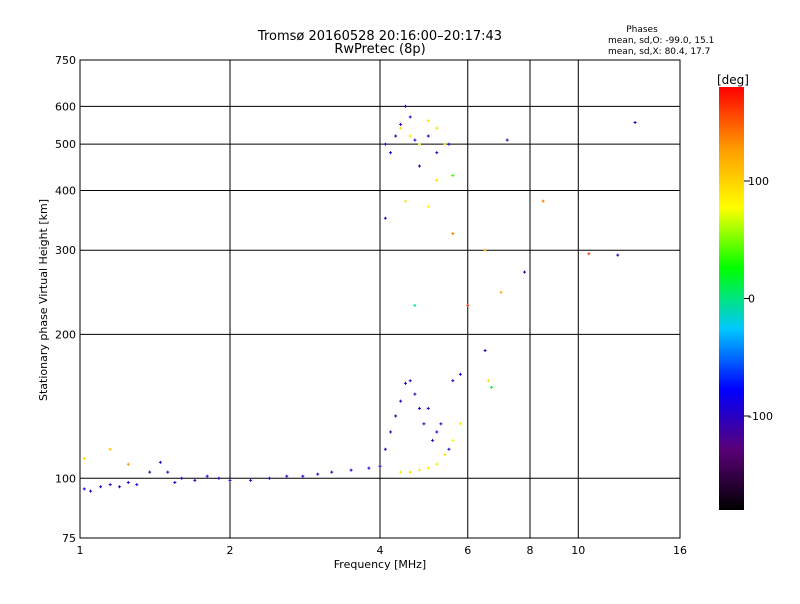 Image resolution: width=800 pixels, height=604 pixels. What do you see at coordinates (731, 298) in the screenshot?
I see `colorbar` at bounding box center [731, 298].